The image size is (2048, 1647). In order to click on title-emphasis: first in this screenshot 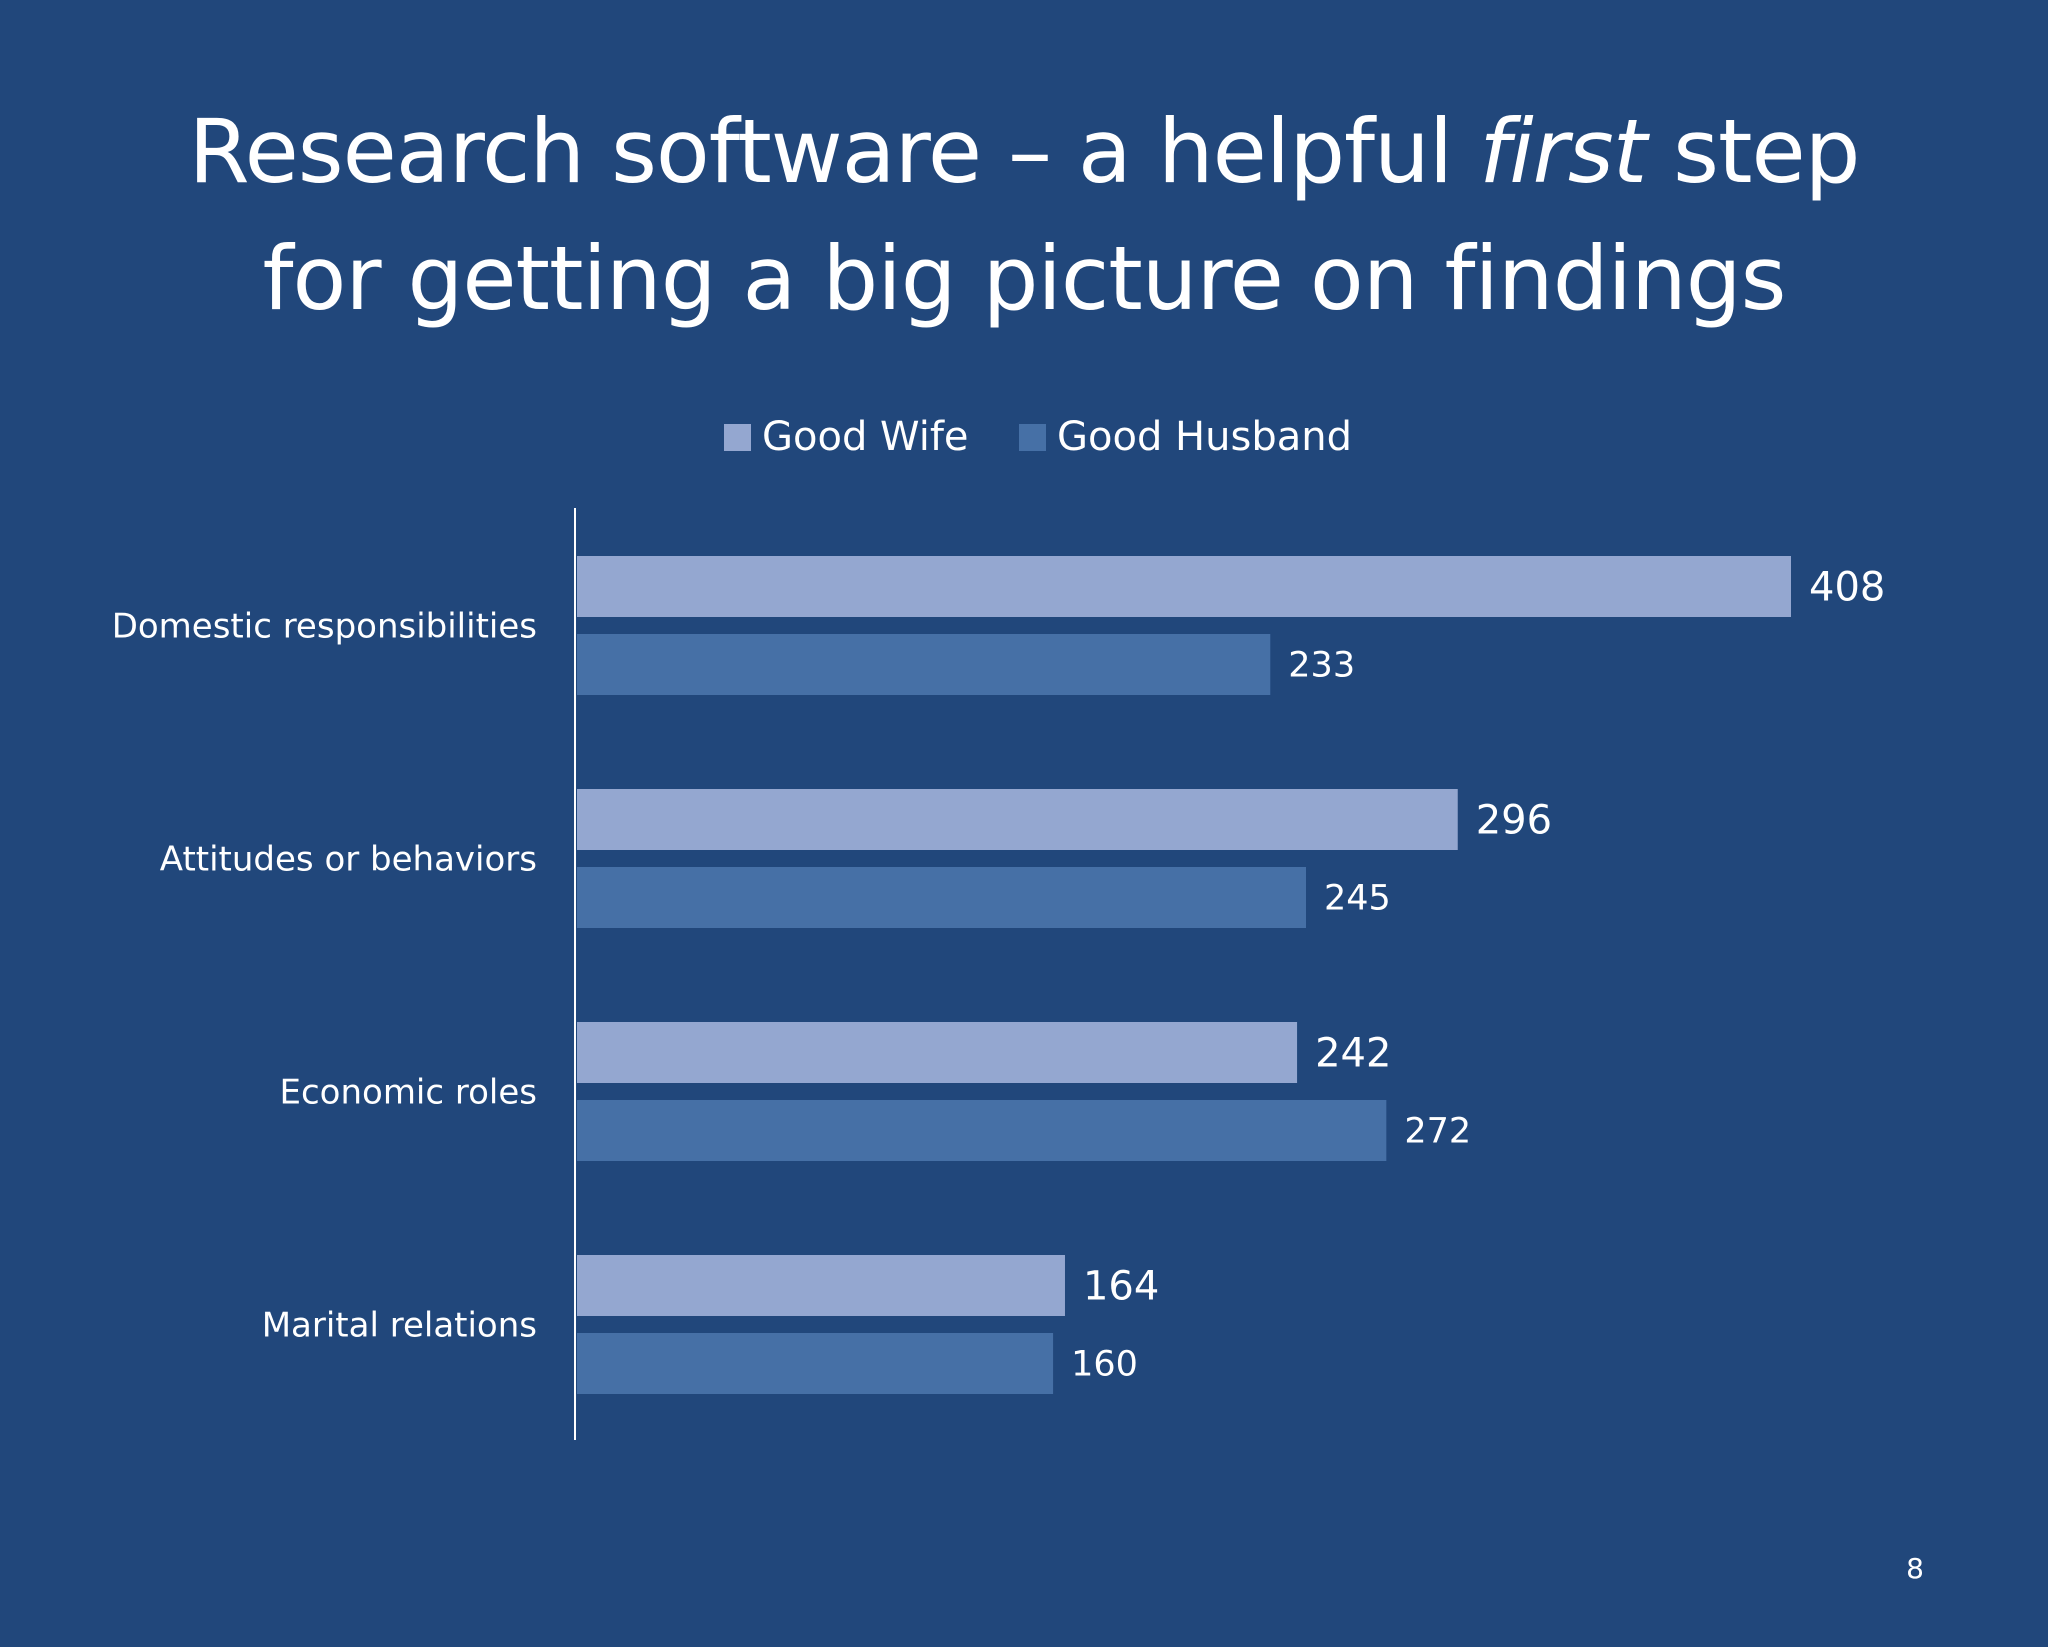, I will do `click(1563, 151)`.